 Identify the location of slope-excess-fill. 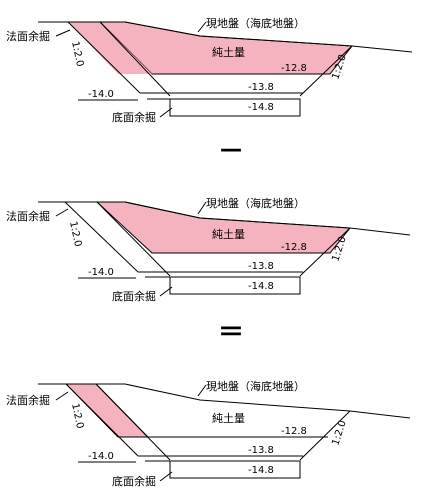
(110, 48).